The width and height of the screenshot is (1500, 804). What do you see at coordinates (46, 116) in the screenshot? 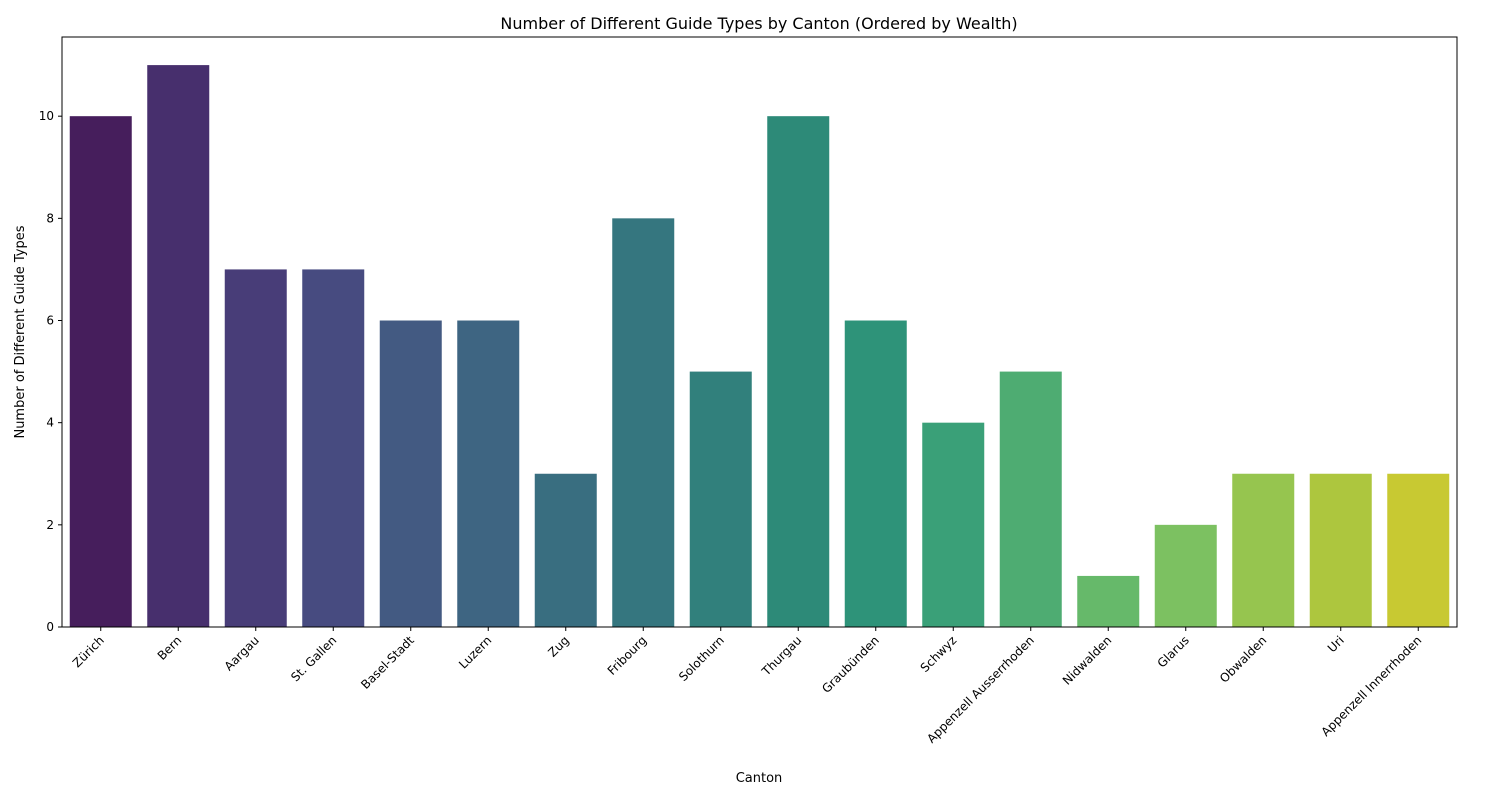
I see `y-tick-label: 10` at bounding box center [46, 116].